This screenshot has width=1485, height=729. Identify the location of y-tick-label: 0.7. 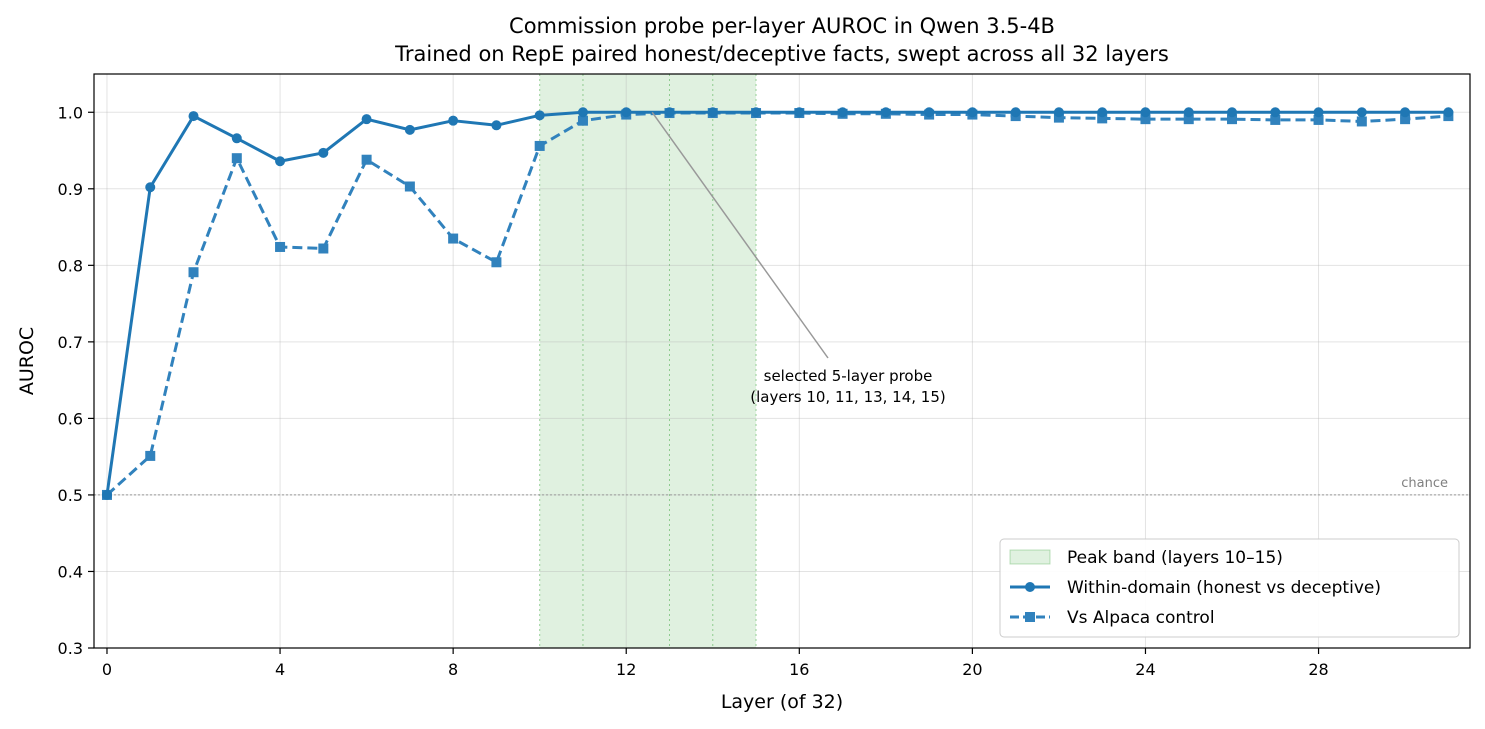
(70, 342).